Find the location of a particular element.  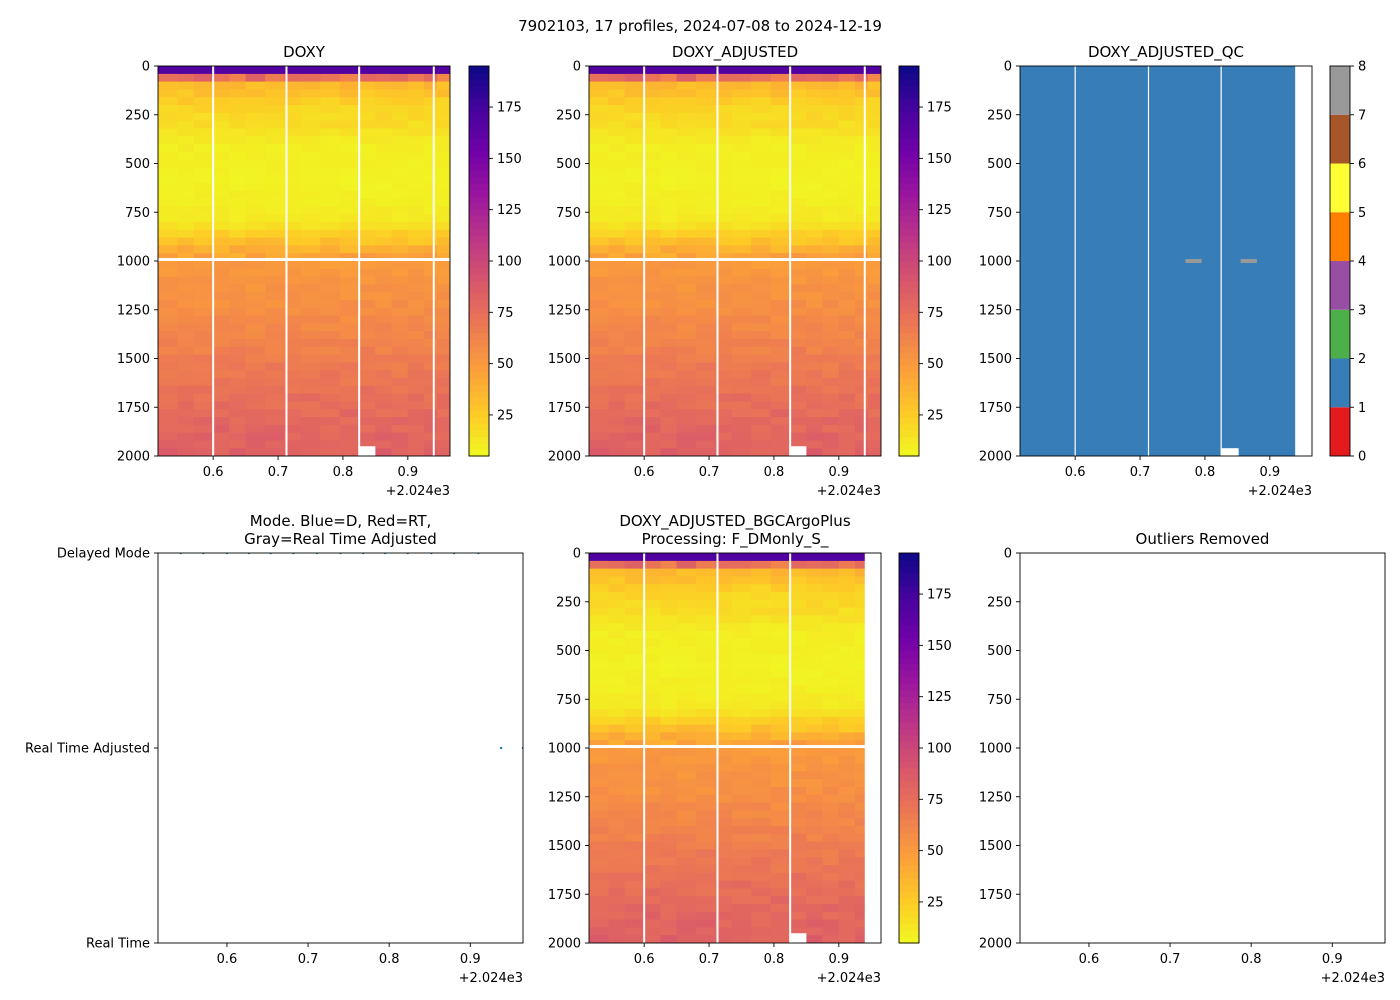

data-gap-cell is located at coordinates (798, 938).